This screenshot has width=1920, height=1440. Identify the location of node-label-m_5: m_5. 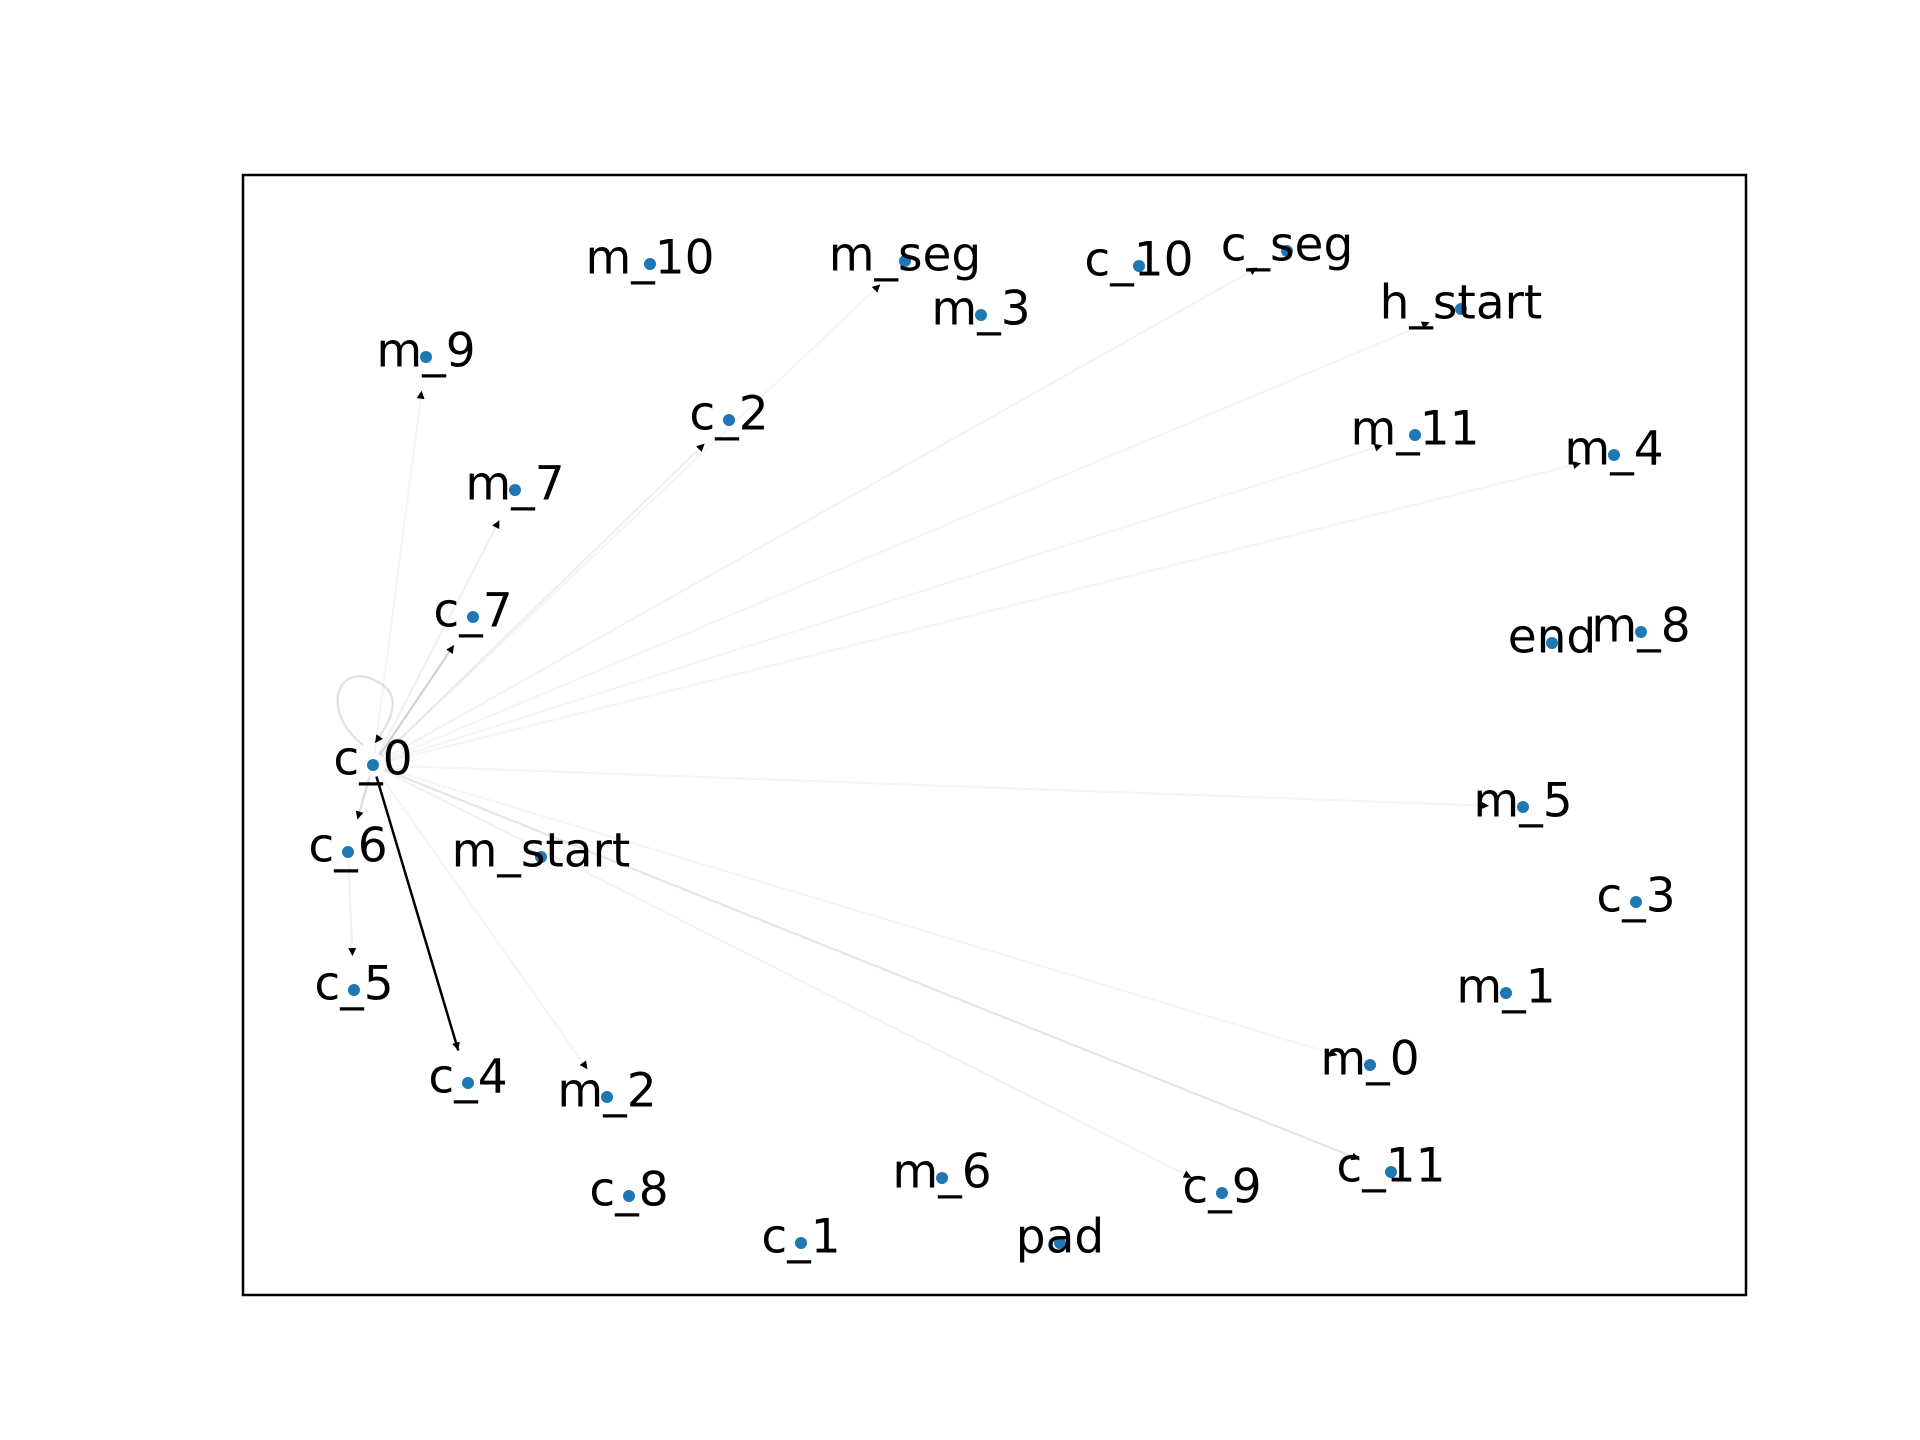
(1522, 801).